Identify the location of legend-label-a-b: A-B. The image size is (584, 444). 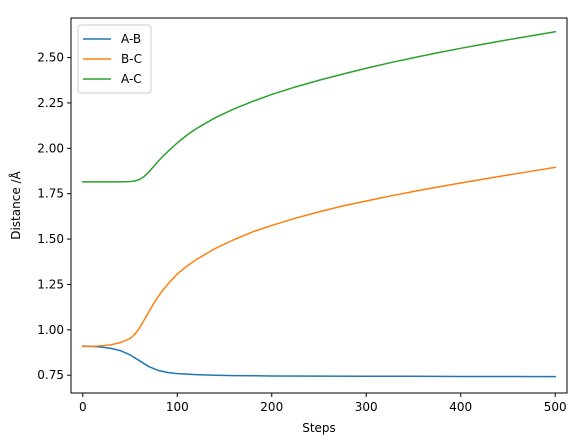
(131, 39).